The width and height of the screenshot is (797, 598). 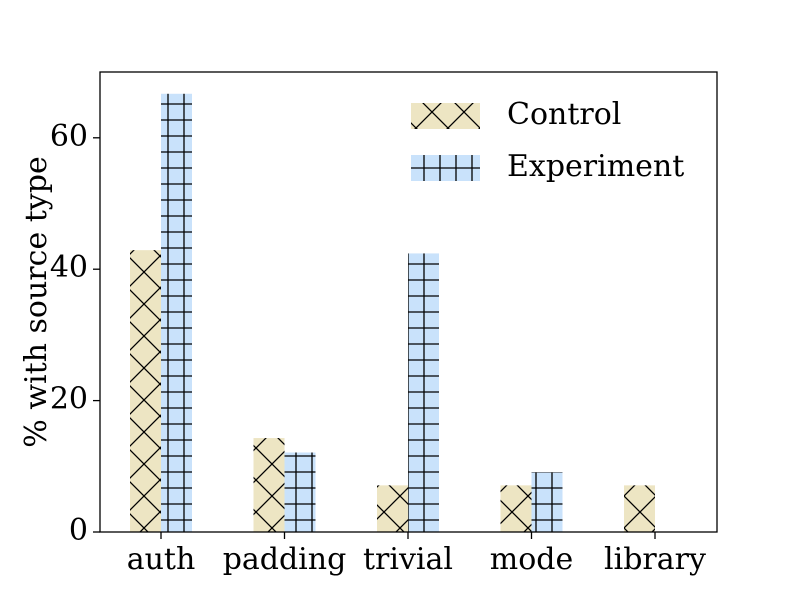 What do you see at coordinates (564, 114) in the screenshot?
I see `legend-label-control: Control` at bounding box center [564, 114].